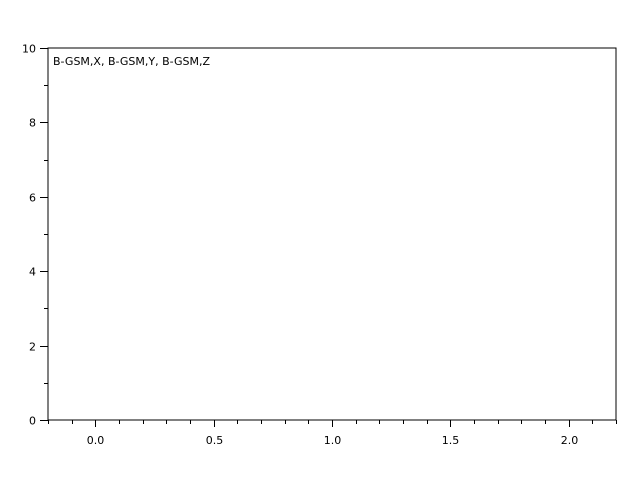 Image resolution: width=640 pixels, height=485 pixels. I want to click on y-tick-label: 2, so click(32, 347).